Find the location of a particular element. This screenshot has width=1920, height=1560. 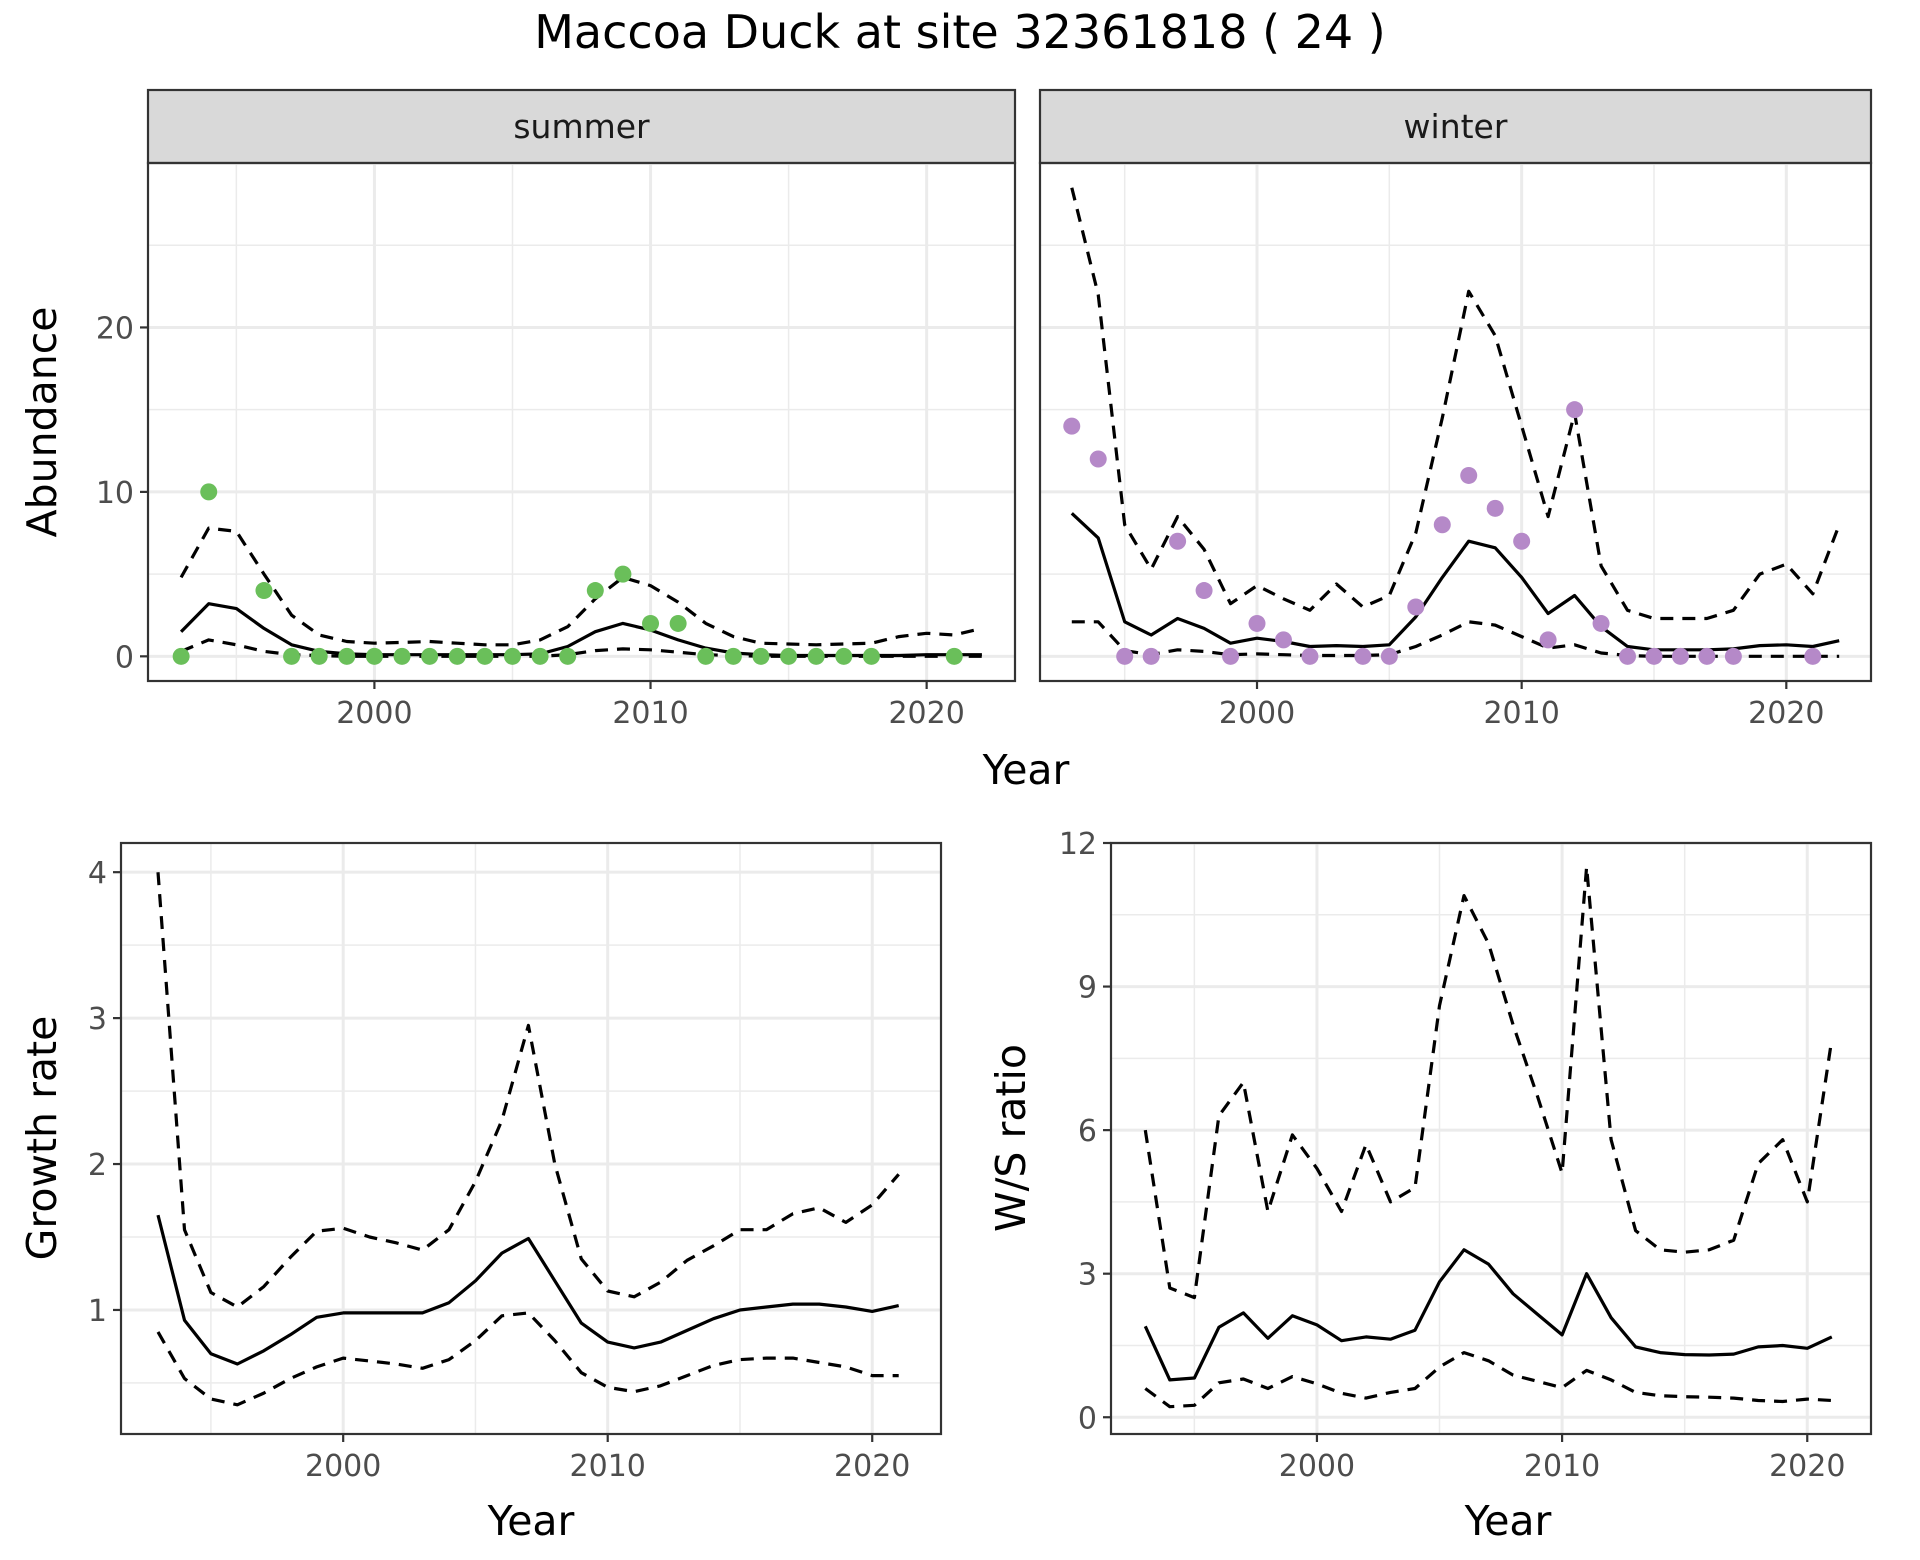

figure-title: Maccoa Duck at site 32361818 ( 24 ) is located at coordinates (960, 32).